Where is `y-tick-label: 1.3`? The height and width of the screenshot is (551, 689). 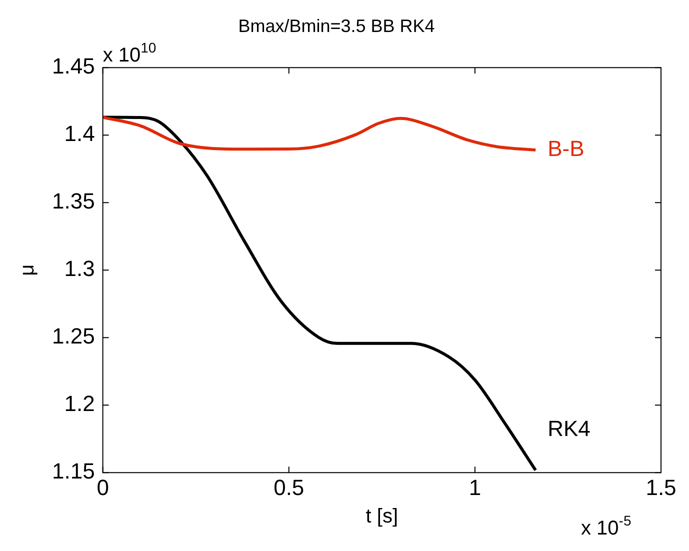 y-tick-label: 1.3 is located at coordinates (79, 269).